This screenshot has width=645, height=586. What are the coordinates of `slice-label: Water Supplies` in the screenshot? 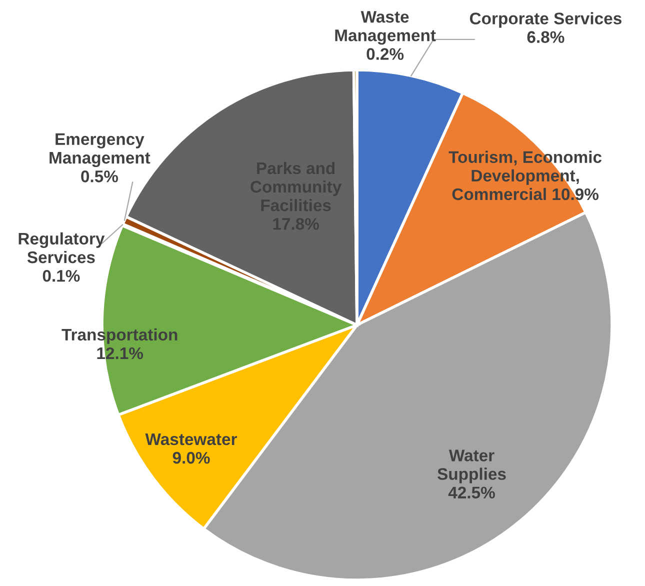 It's located at (472, 467).